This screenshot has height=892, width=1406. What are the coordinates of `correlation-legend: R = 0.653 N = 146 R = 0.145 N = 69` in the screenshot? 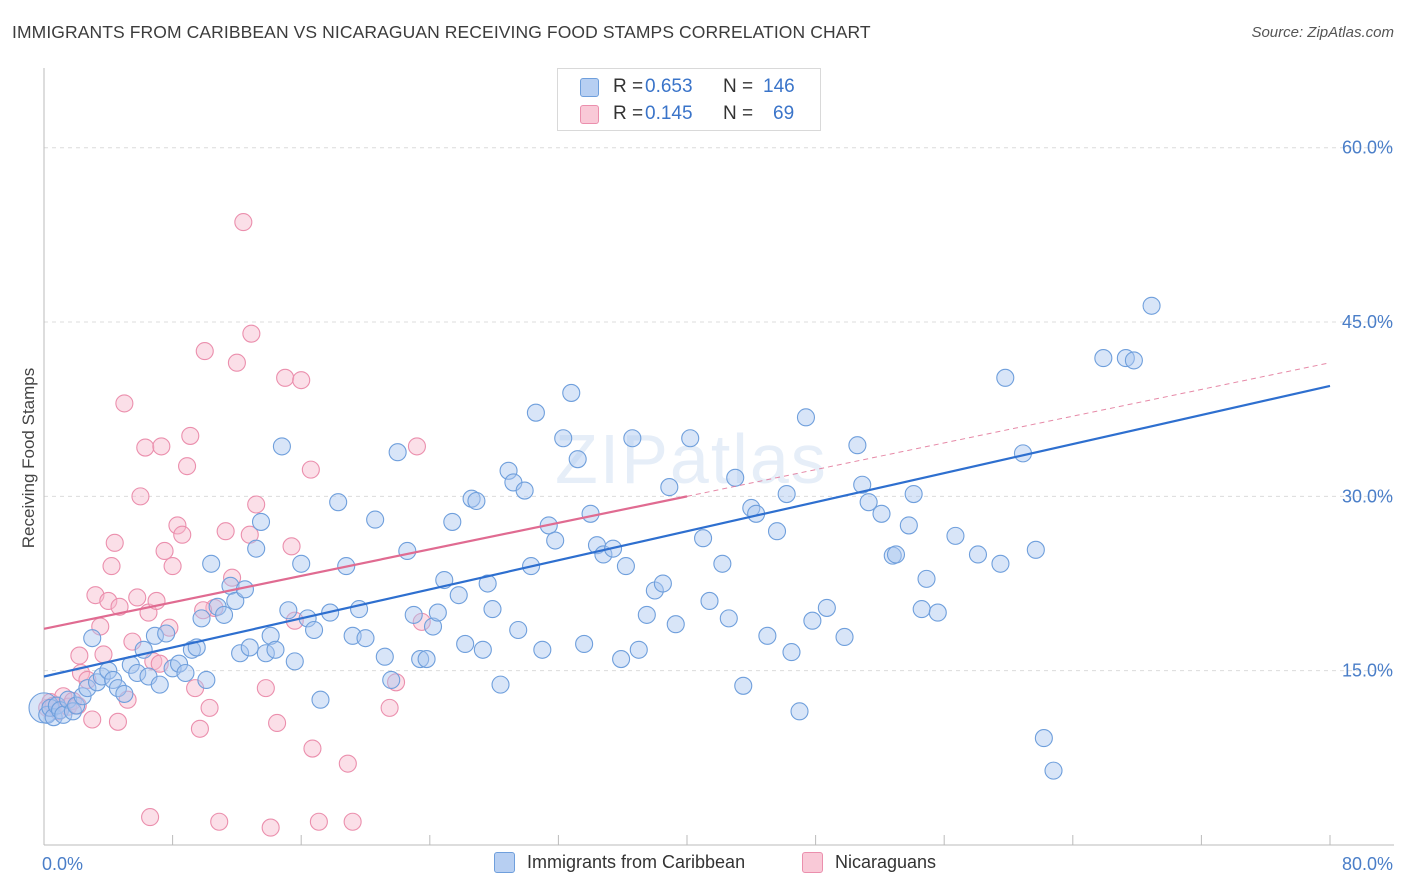 It's located at (689, 99).